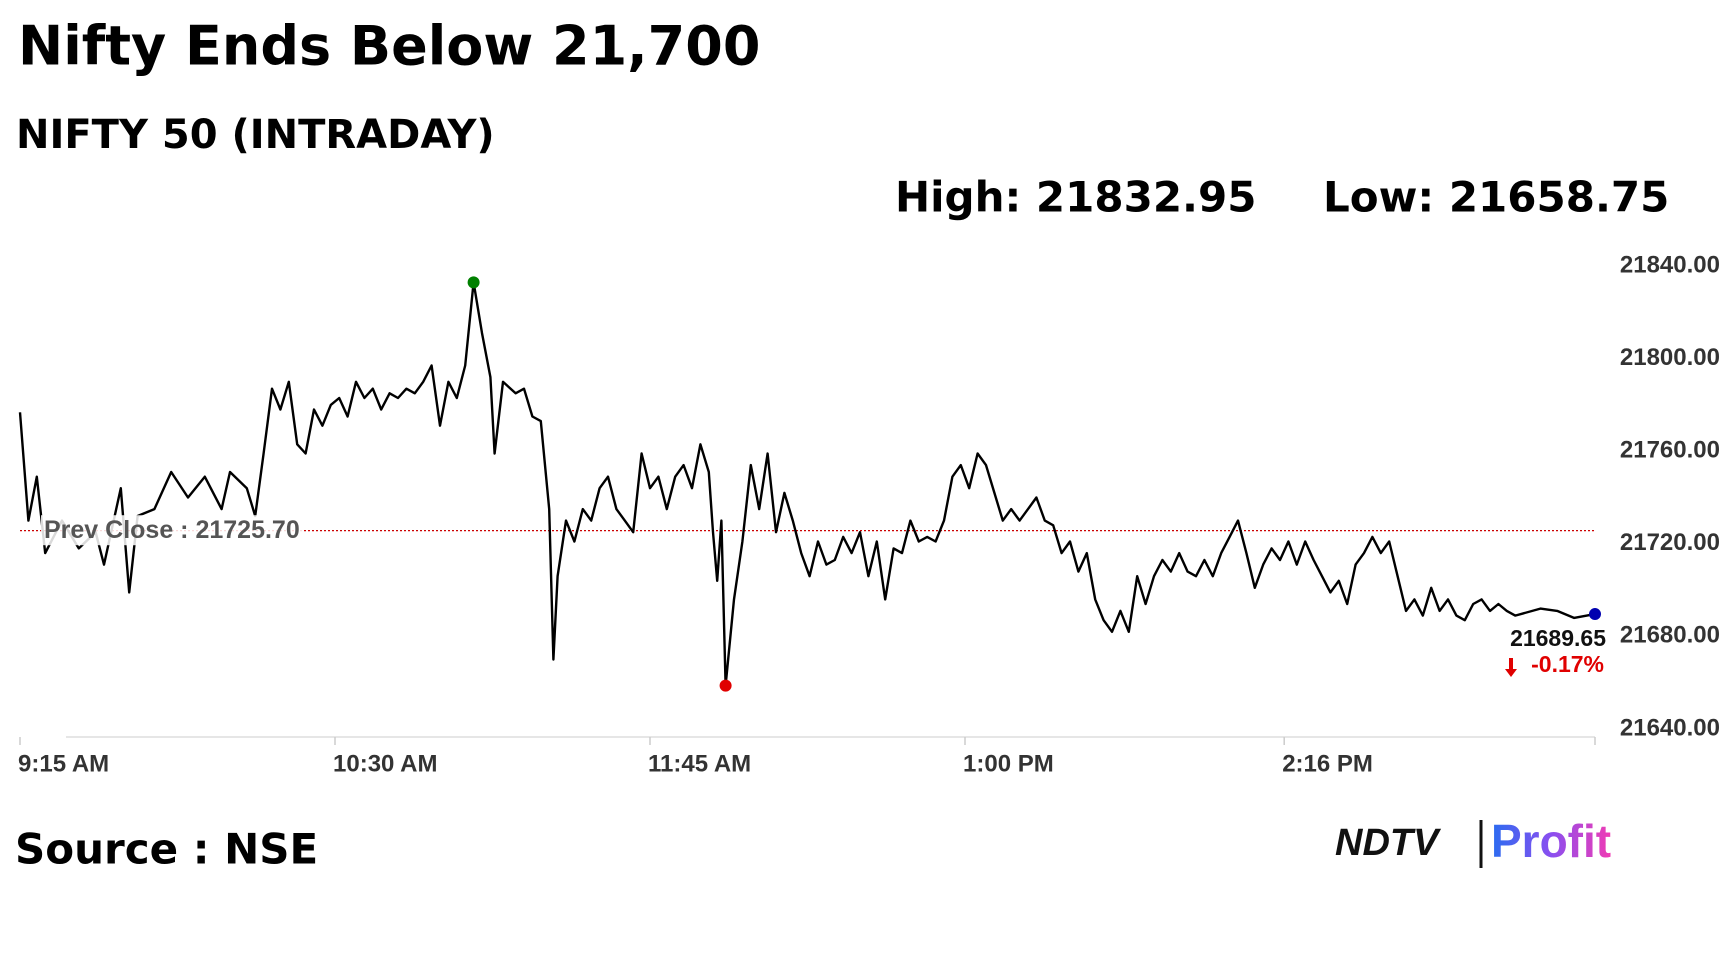 This screenshot has width=1728, height=972. Describe the element at coordinates (1496, 197) in the screenshot. I see `low-label: Low: 21658.75` at that location.